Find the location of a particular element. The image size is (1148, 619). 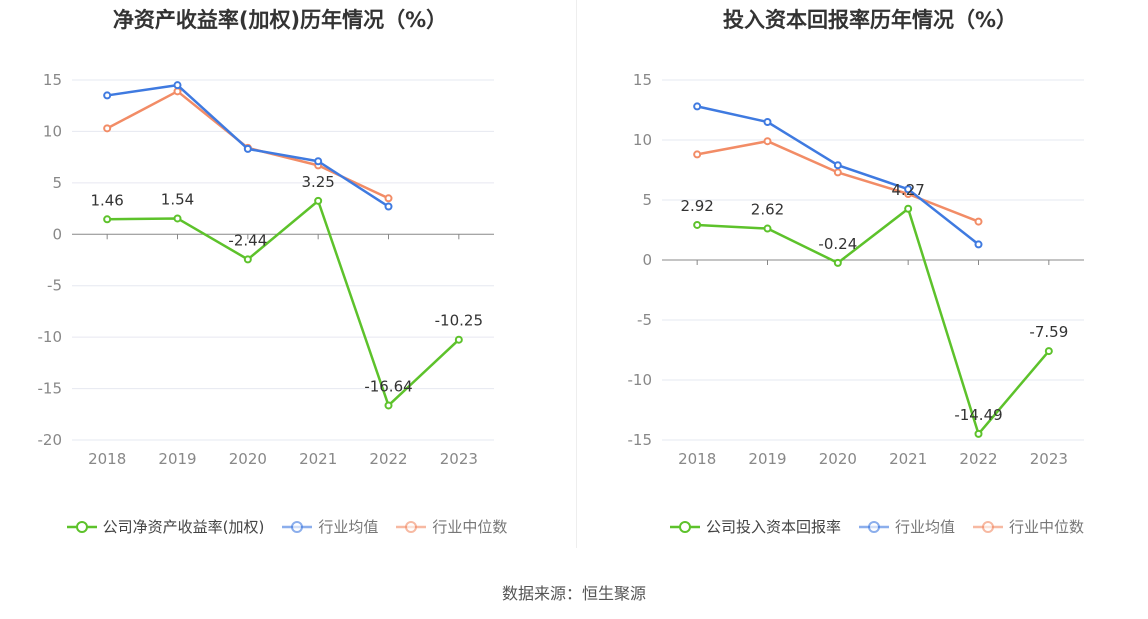

roe-chart-legend: 公司净资产收益率(加权) 行业均值 行业中位数 is located at coordinates (287, 526).